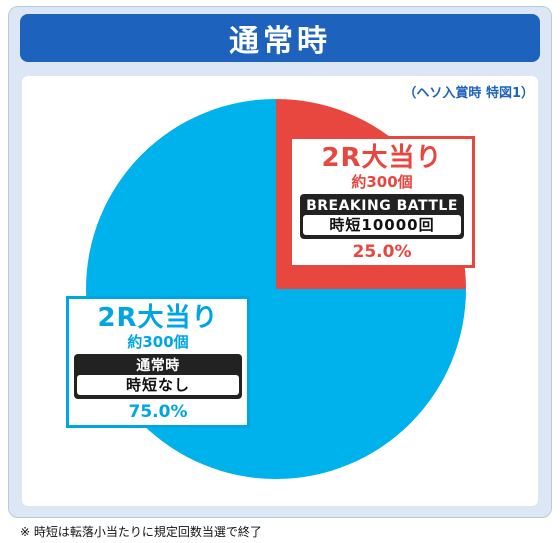  I want to click on slice-label-percent: 25.0%, so click(382, 252).